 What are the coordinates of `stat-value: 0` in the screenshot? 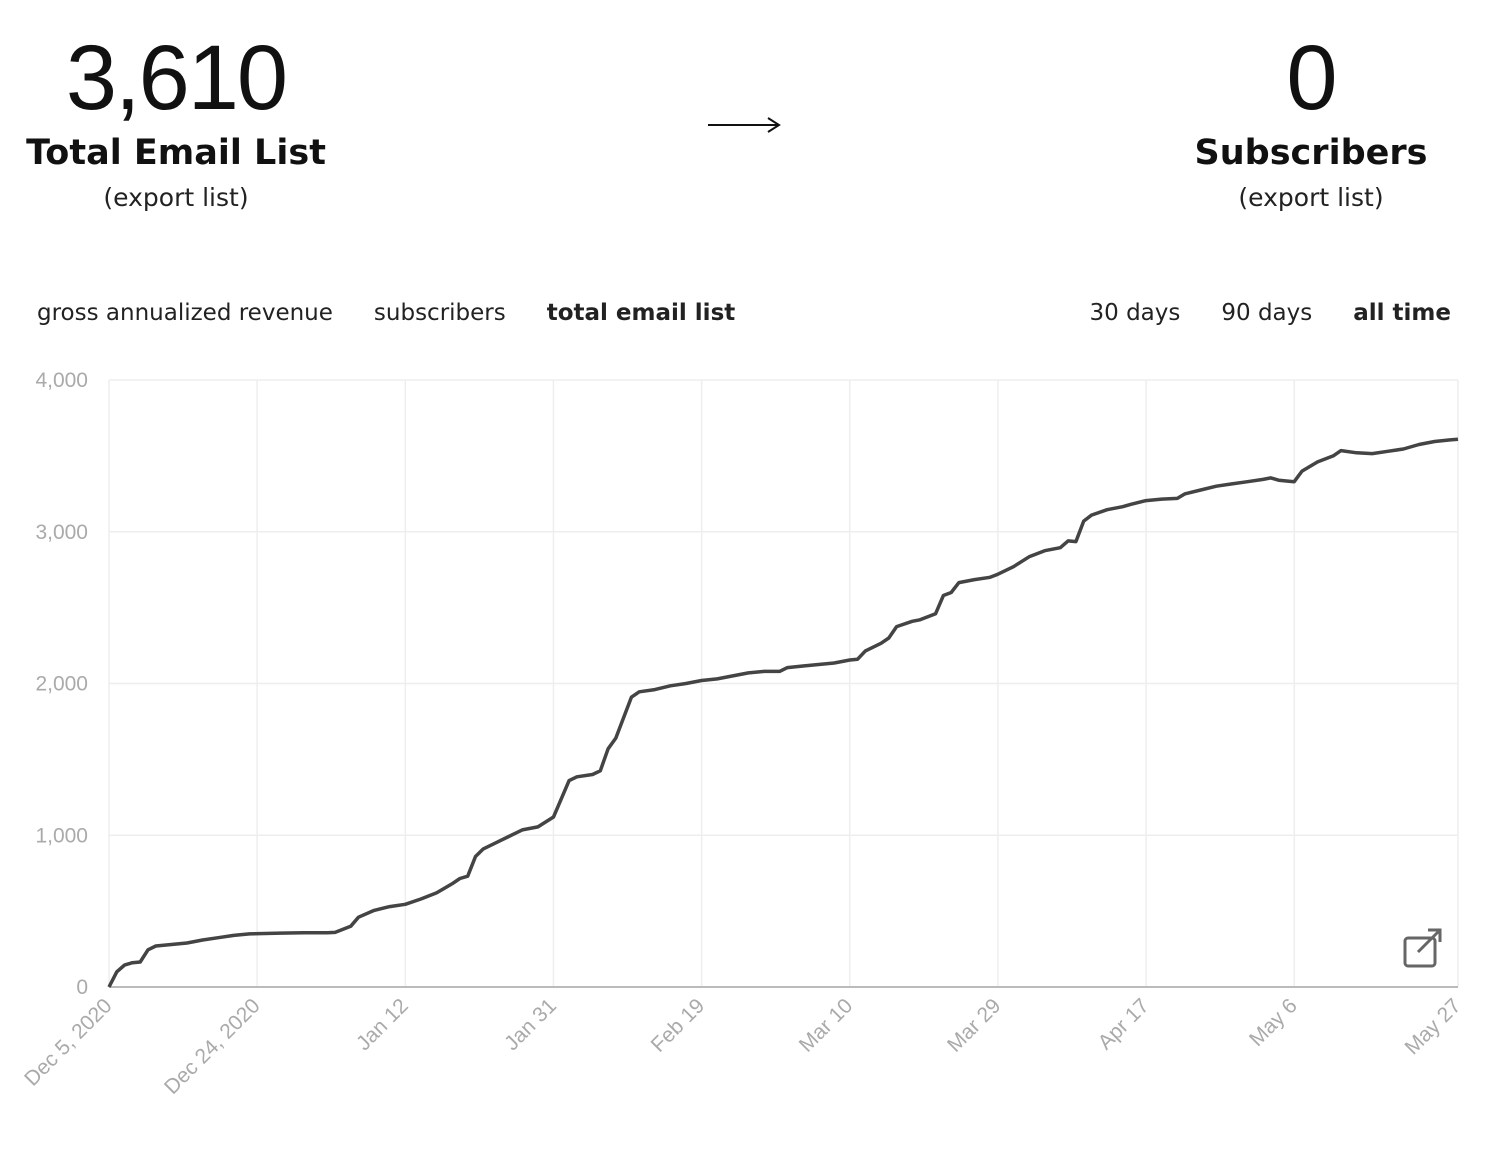 It's located at (1311, 78).